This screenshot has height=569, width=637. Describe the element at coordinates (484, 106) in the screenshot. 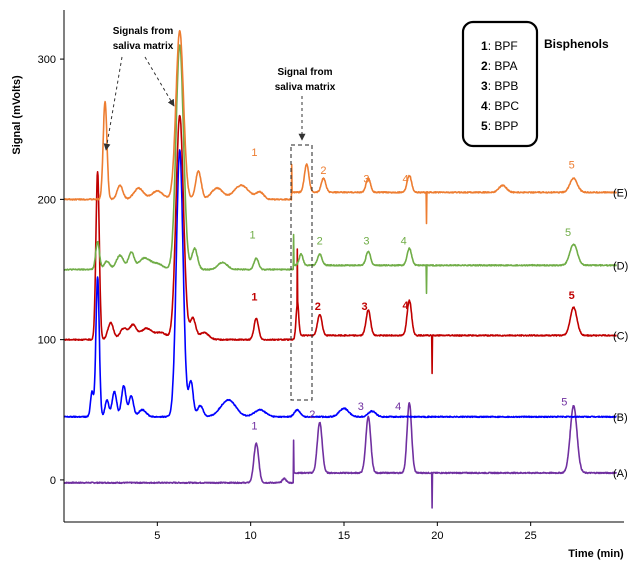

I see `legend-entry-number: 4` at that location.